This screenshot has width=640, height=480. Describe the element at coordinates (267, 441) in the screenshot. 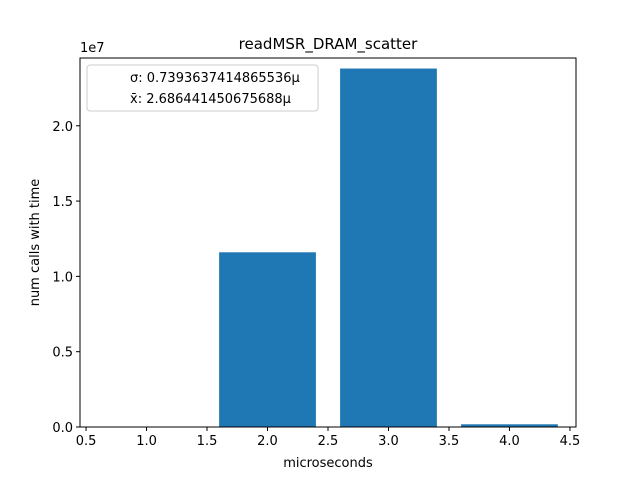

I see `x-tick-label: 2.0` at that location.